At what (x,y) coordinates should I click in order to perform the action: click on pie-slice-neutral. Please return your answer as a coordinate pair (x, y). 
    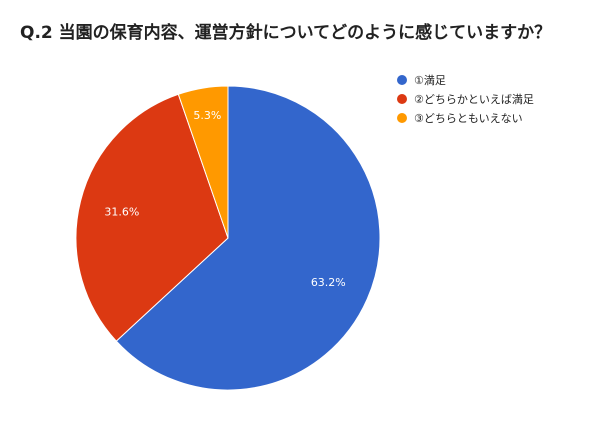
    Looking at the image, I should click on (203, 162).